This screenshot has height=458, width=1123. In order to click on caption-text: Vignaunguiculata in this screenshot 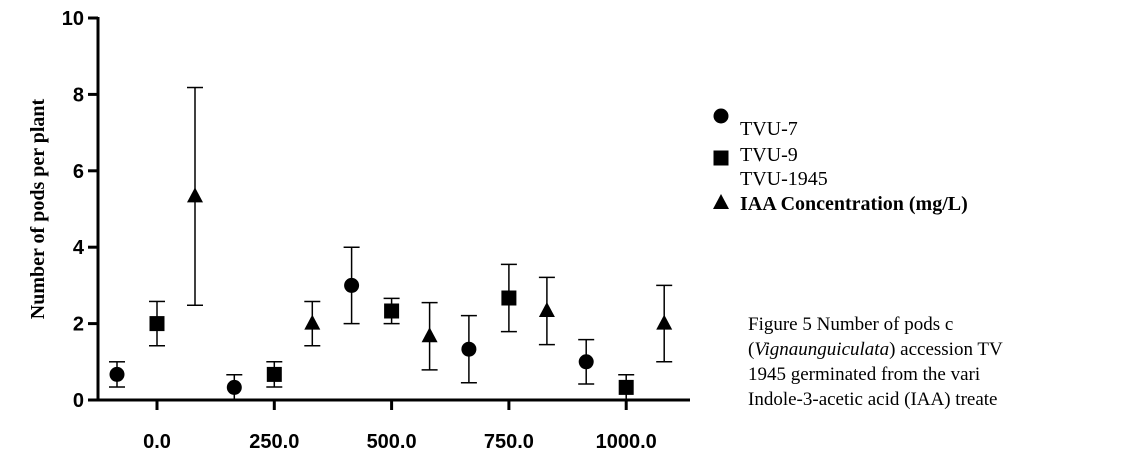, I will do `click(822, 349)`.